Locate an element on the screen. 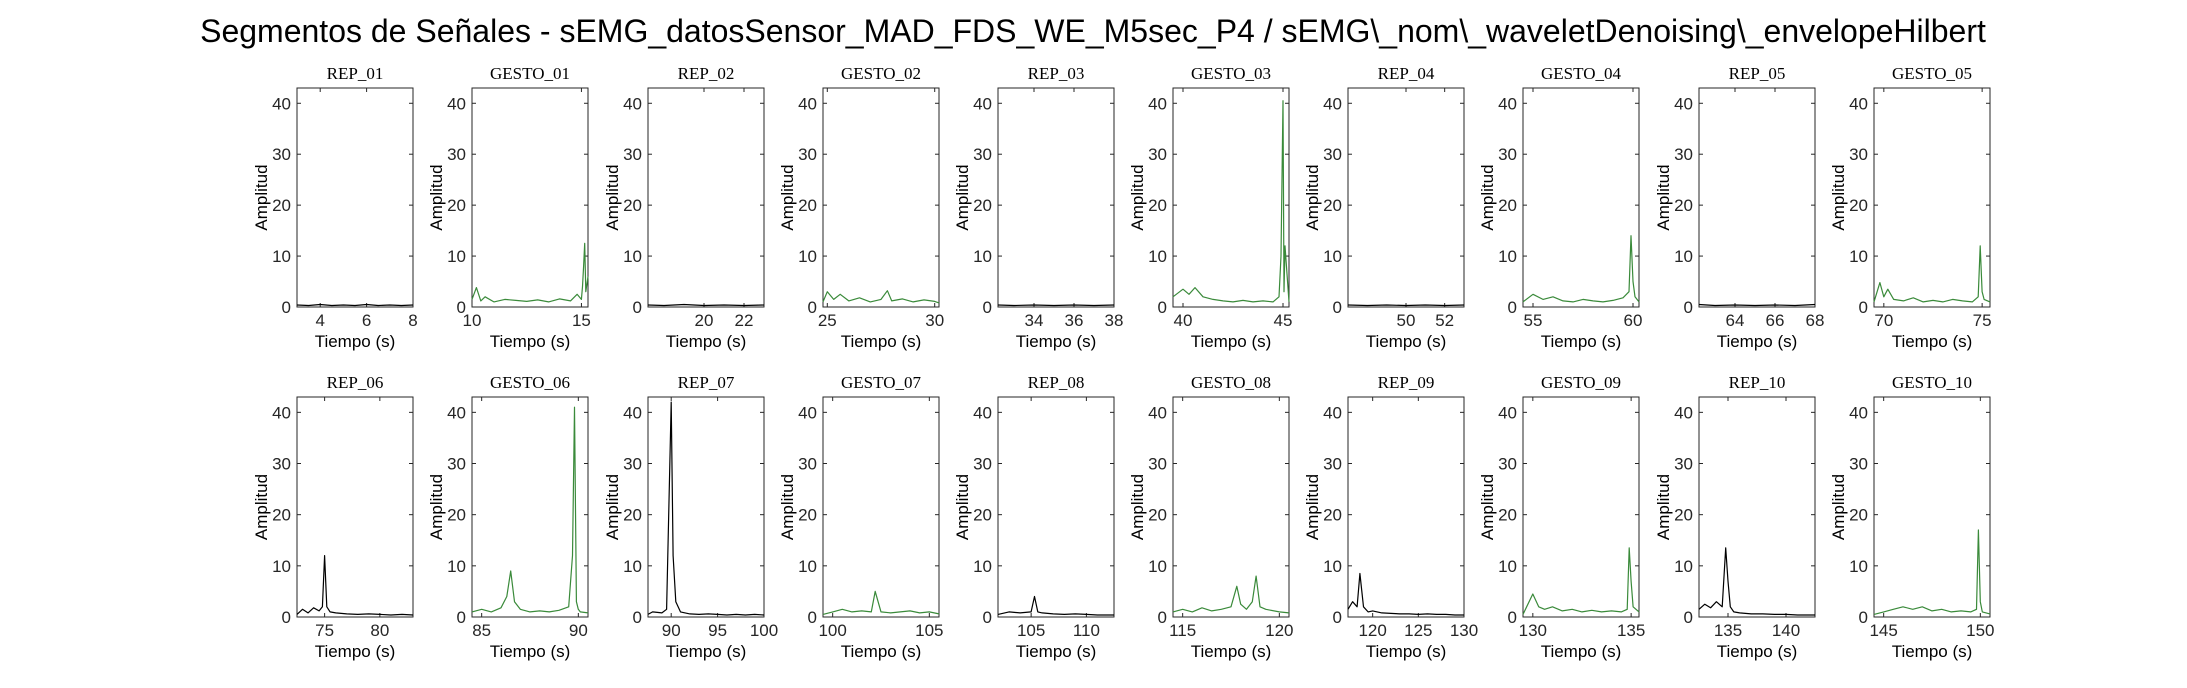 The width and height of the screenshot is (2187, 688). x-tick-label: 64 is located at coordinates (1735, 320).